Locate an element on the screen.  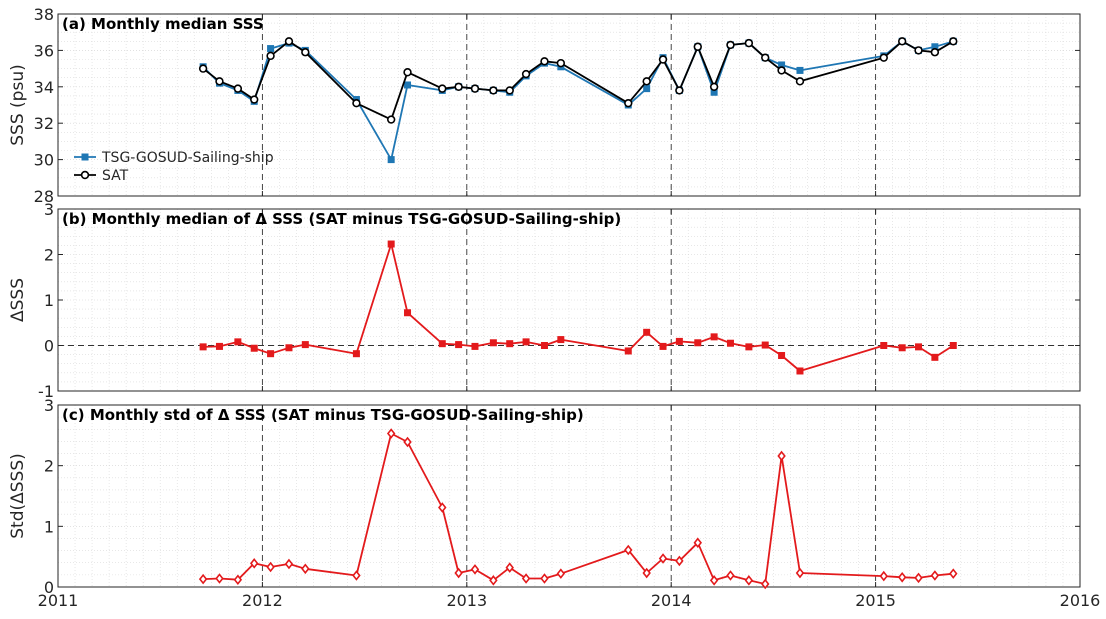
series-line is located at coordinates (578, 80).